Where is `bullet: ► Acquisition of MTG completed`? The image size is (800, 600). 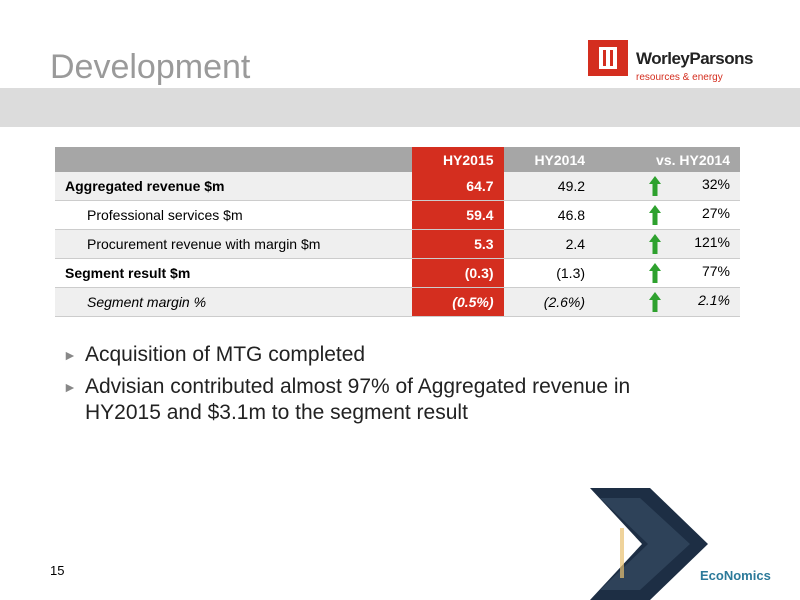
bullet: ► Acquisition of MTG completed is located at coordinates (383, 355).